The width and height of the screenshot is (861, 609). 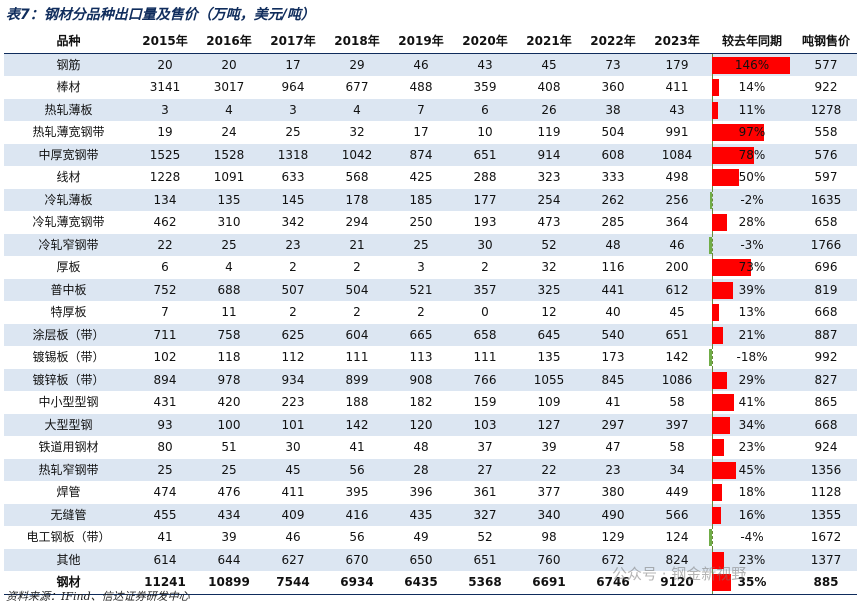 I want to click on product-name-cell: 热轧窄钢带, so click(x=68, y=469).